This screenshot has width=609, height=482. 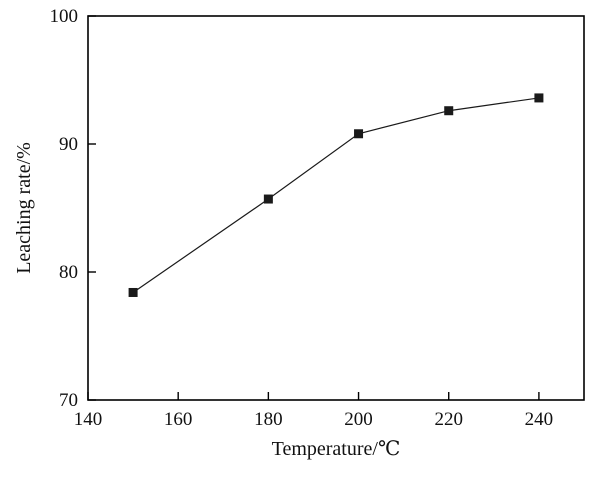 What do you see at coordinates (88, 419) in the screenshot?
I see `x-tick-label: 140` at bounding box center [88, 419].